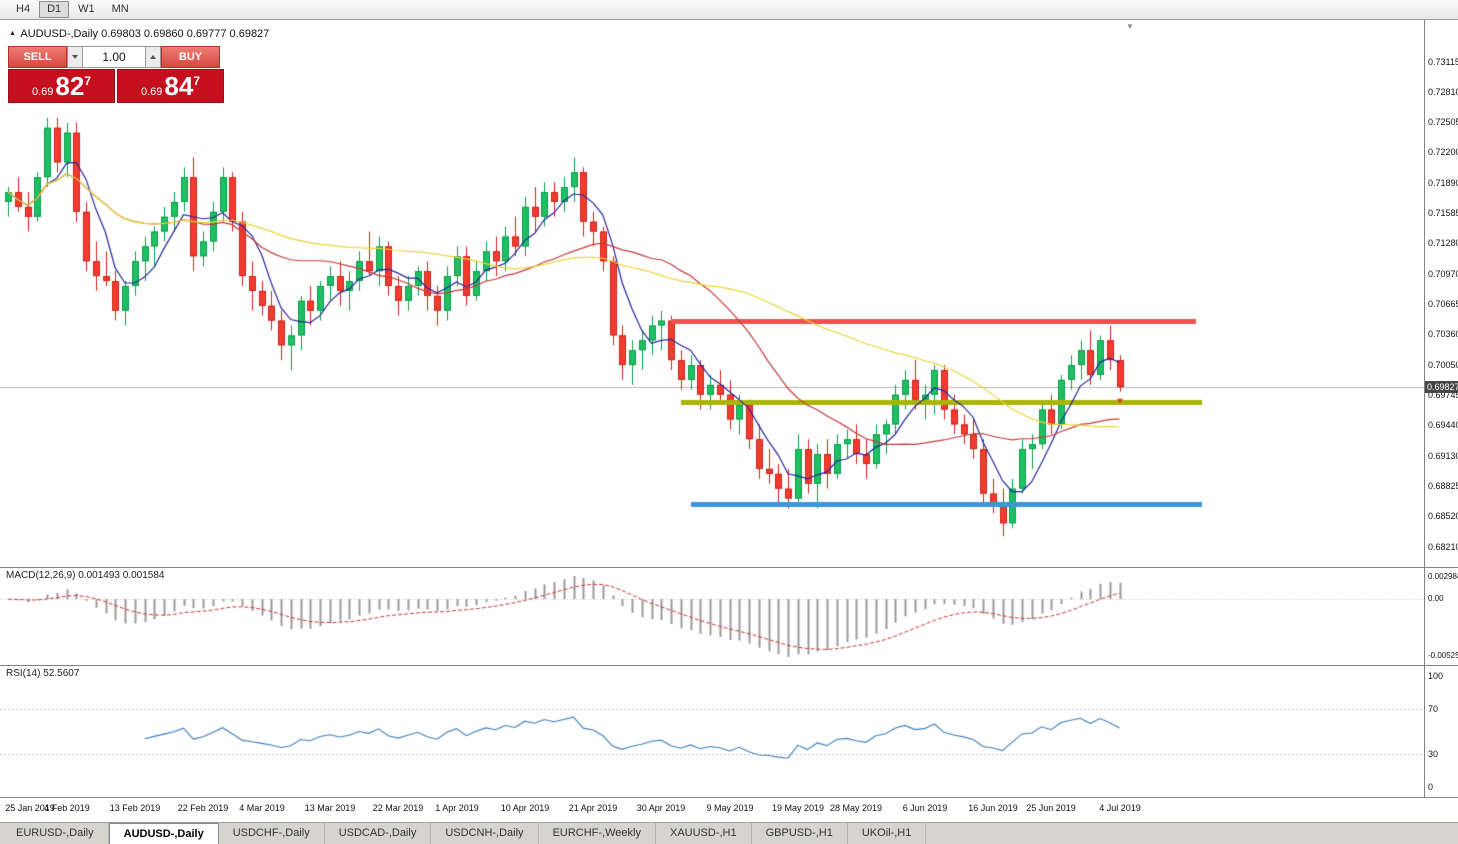  I want to click on buy-price-display: 0.69 84 7, so click(170, 86).